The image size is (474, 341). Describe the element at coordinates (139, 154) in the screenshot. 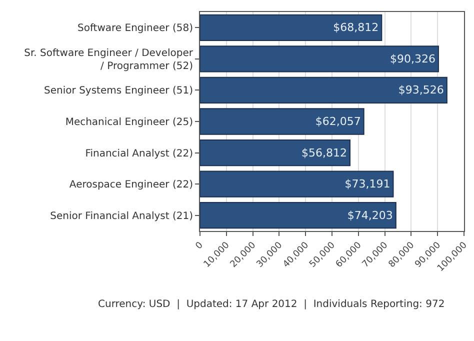

I see `y-tick-label: Financial Analyst (22)` at that location.